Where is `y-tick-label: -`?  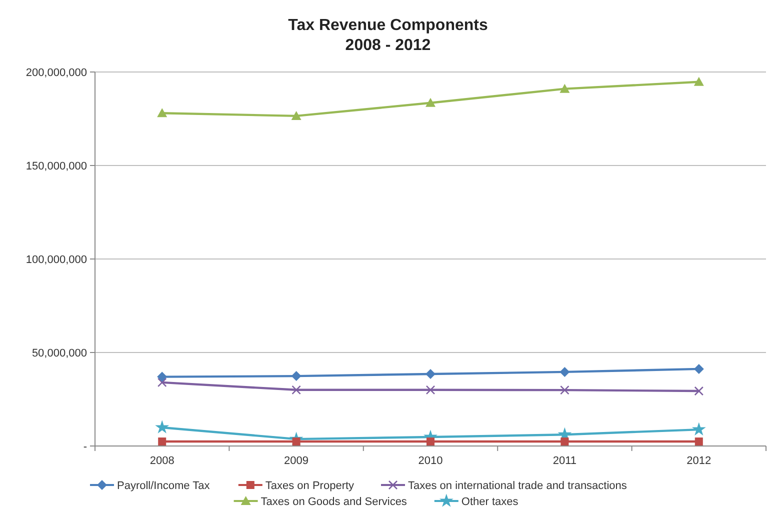 y-tick-label: - is located at coordinates (85, 446).